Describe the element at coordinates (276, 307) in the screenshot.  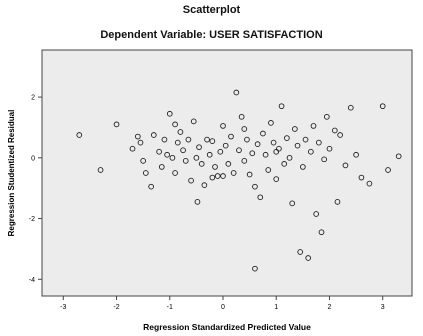
I see `x-tick-label: 1` at that location.